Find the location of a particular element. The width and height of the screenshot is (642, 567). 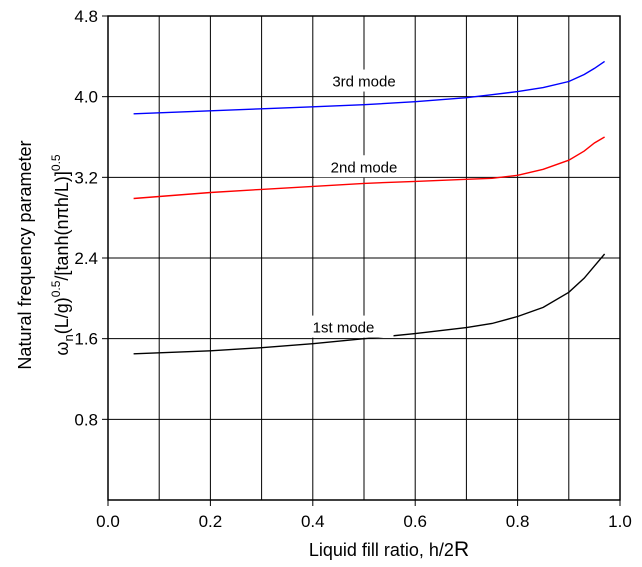

y-tick-label: 2.4 is located at coordinates (86, 258).